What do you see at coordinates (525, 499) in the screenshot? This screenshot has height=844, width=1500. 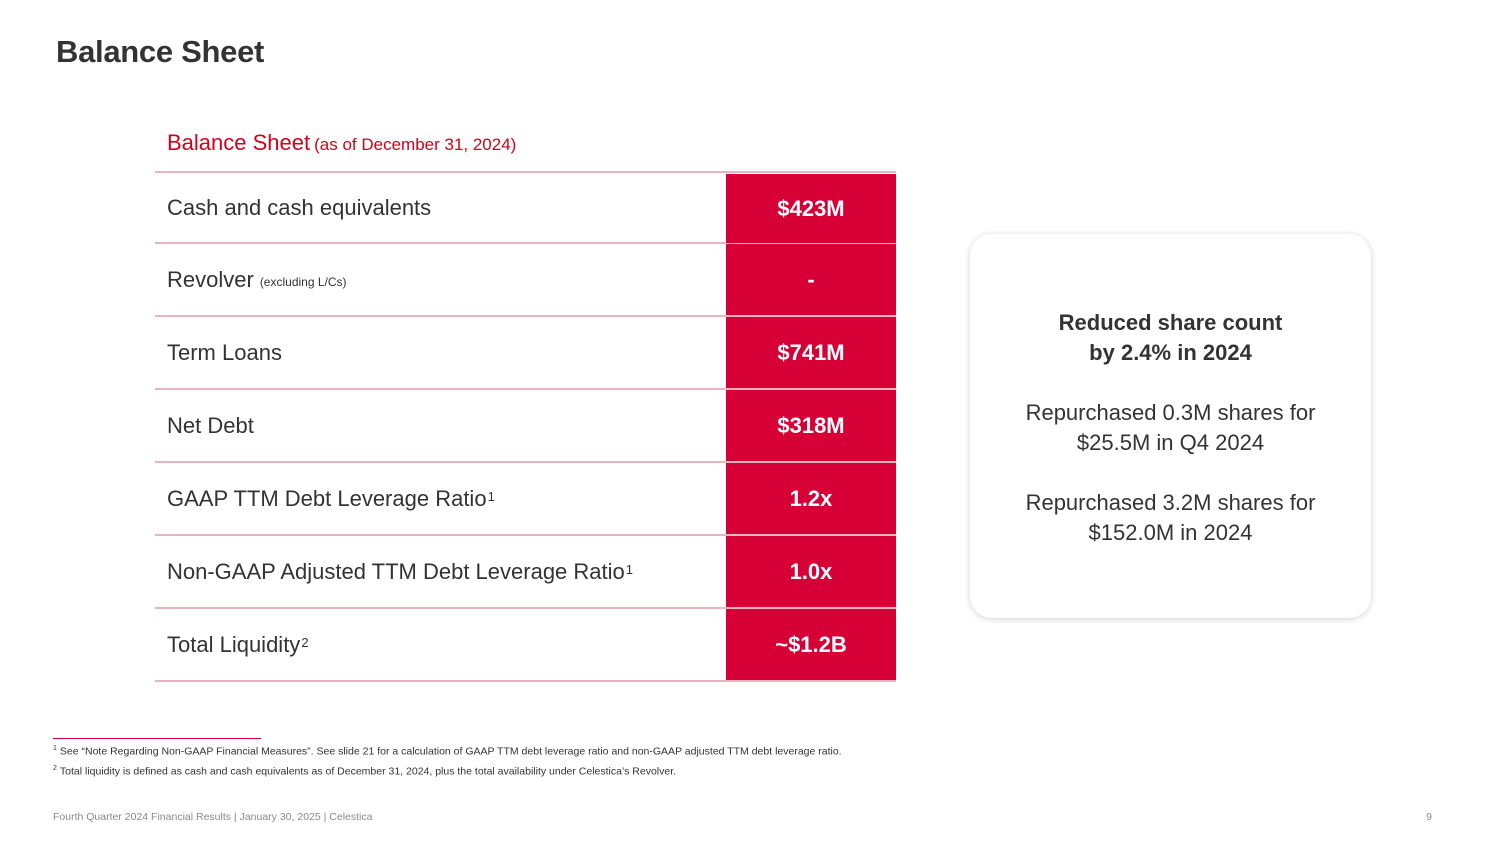 I see `table-row: GAAP TTM Debt Leverage Ratio 1 1.2x` at bounding box center [525, 499].